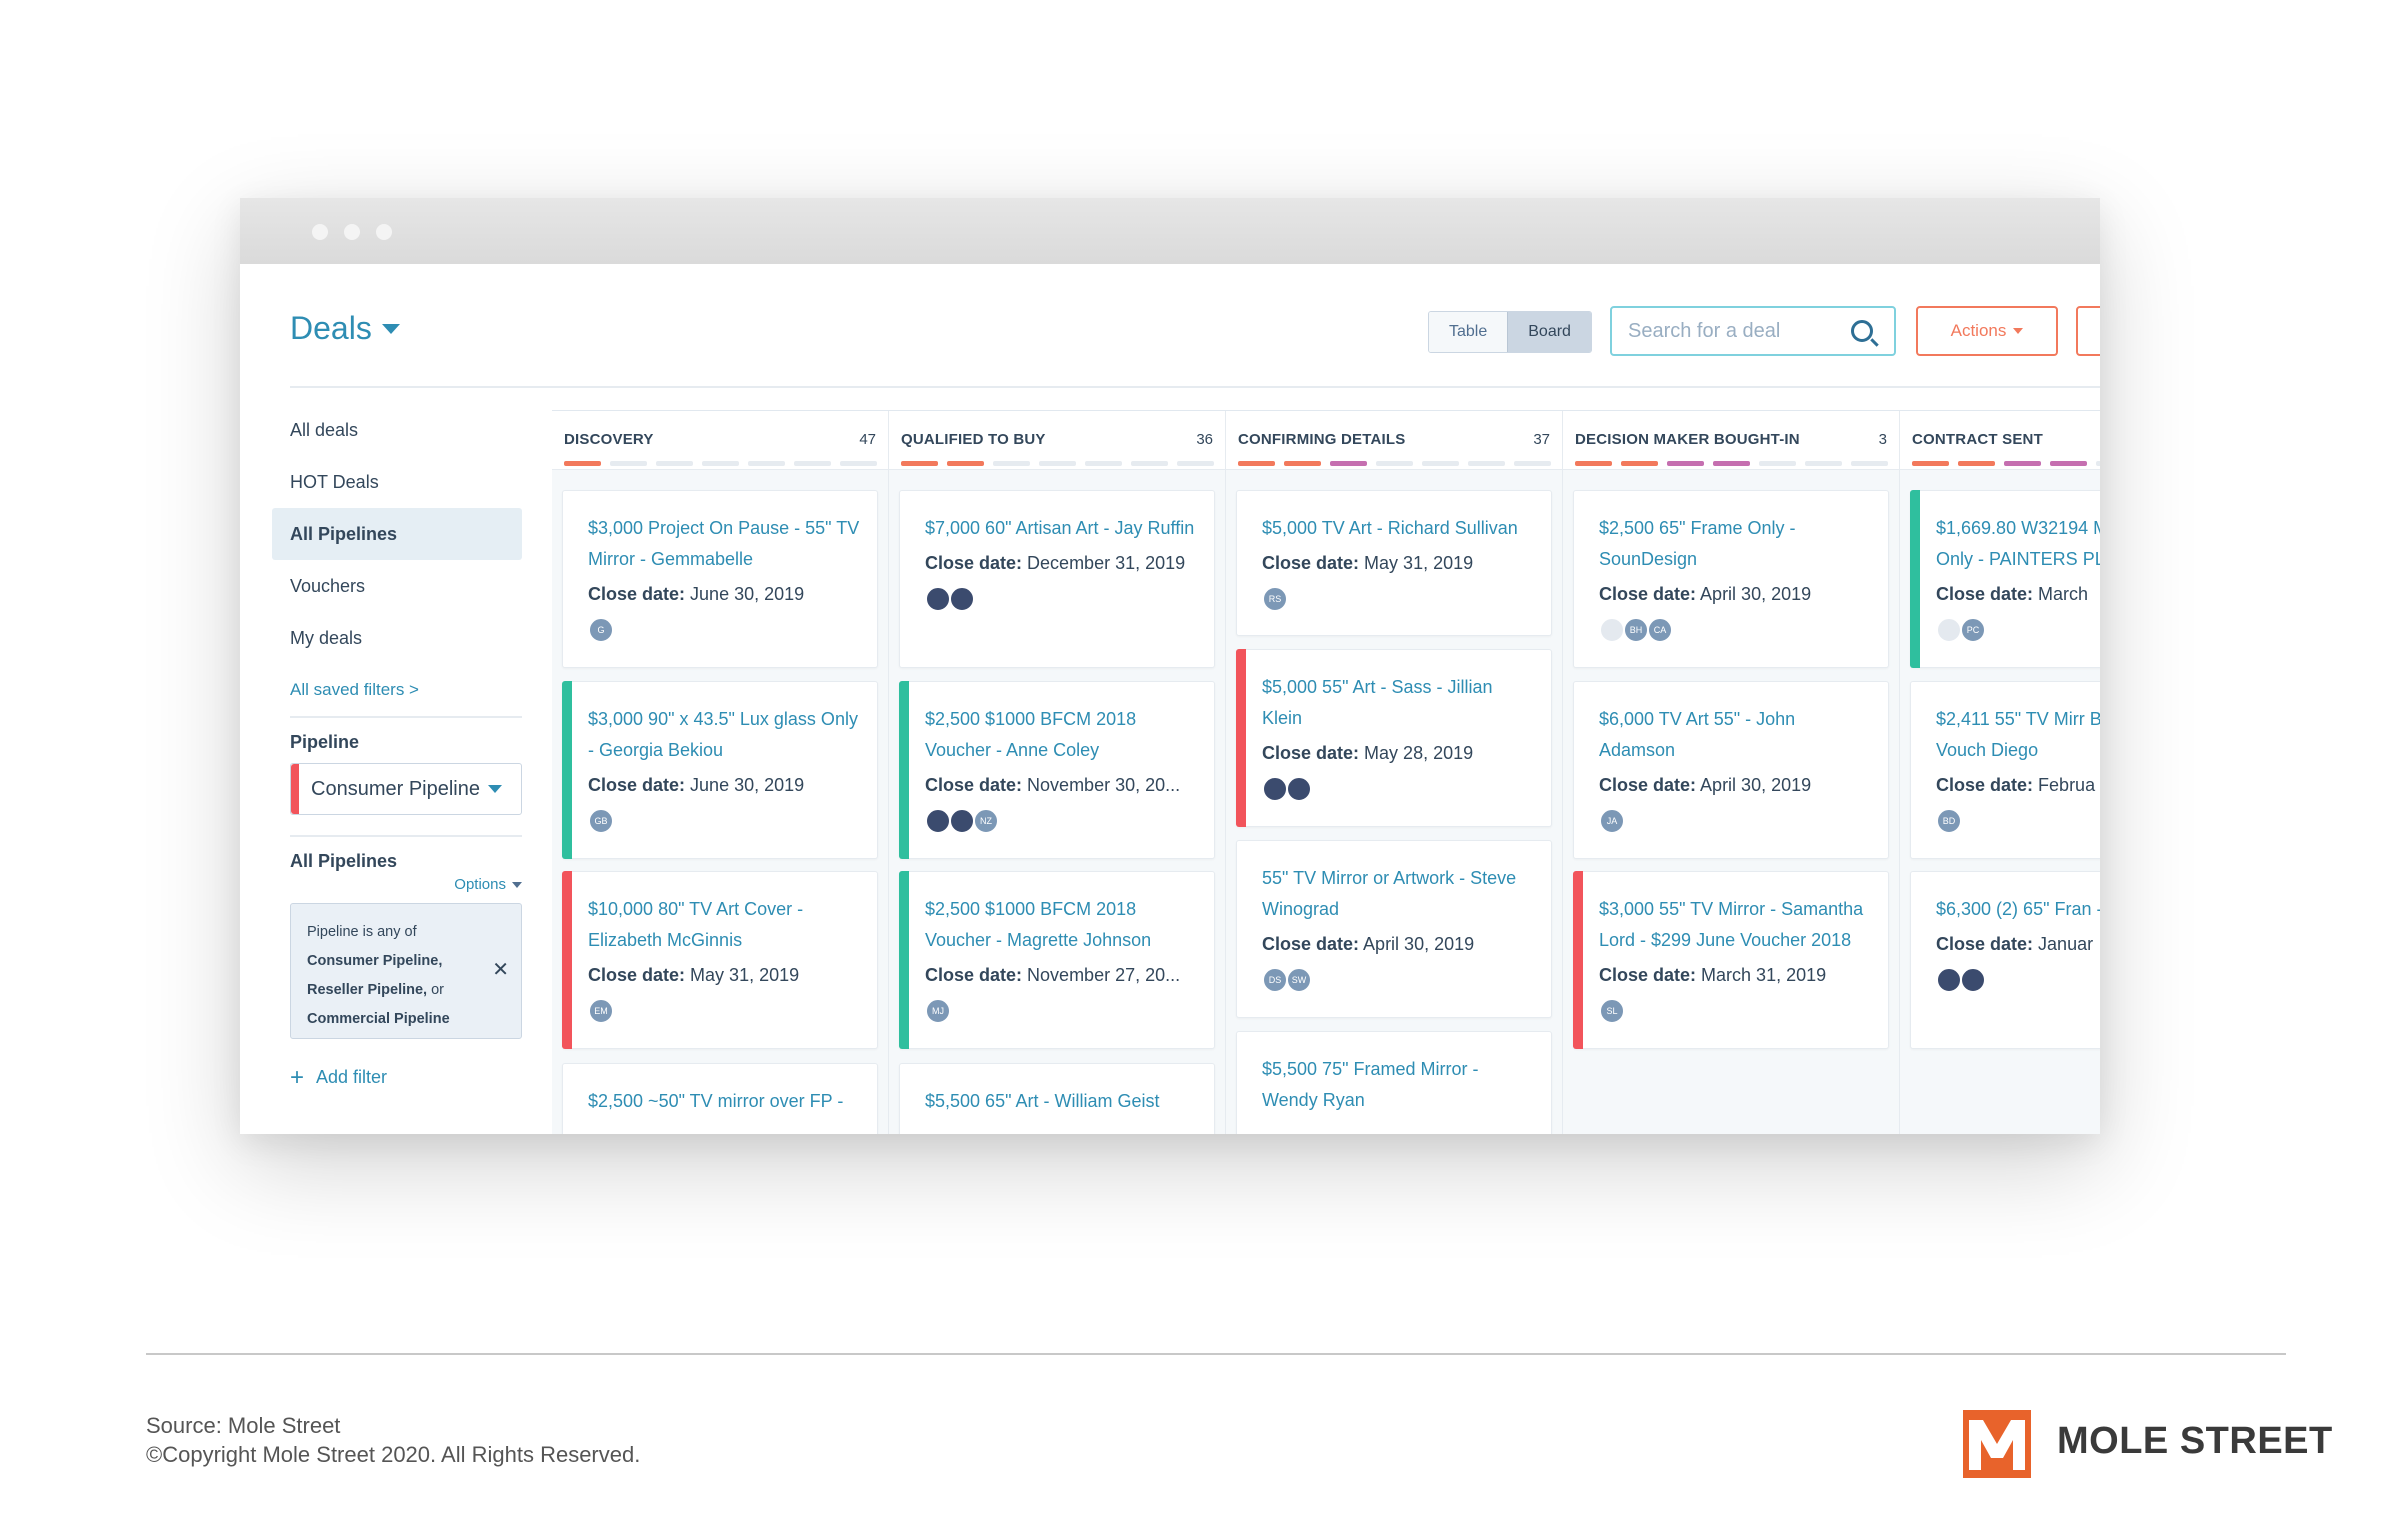  Describe the element at coordinates (344, 861) in the screenshot. I see `filter-group-label: All Pipelines` at that location.